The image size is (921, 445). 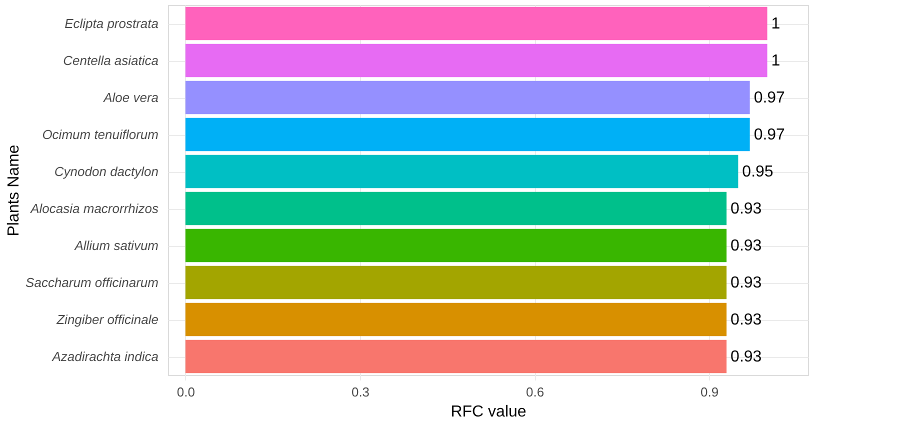 What do you see at coordinates (92, 282) in the screenshot?
I see `y-tick-label: Saccharum officinarum` at bounding box center [92, 282].